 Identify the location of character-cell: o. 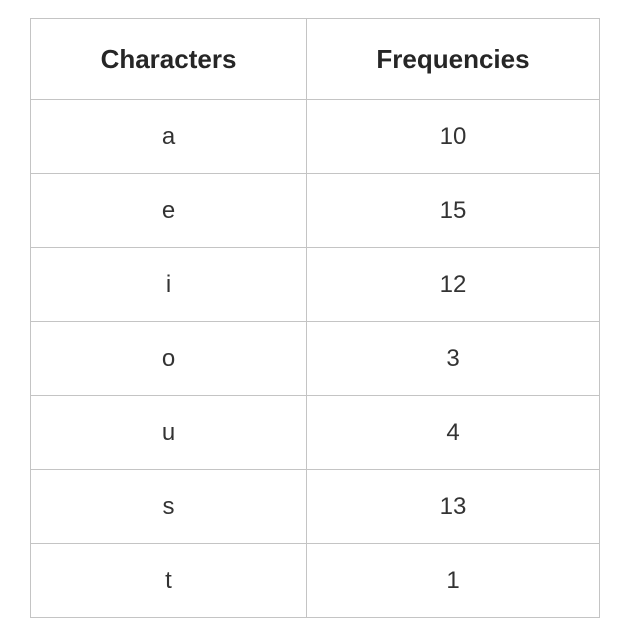
(168, 358).